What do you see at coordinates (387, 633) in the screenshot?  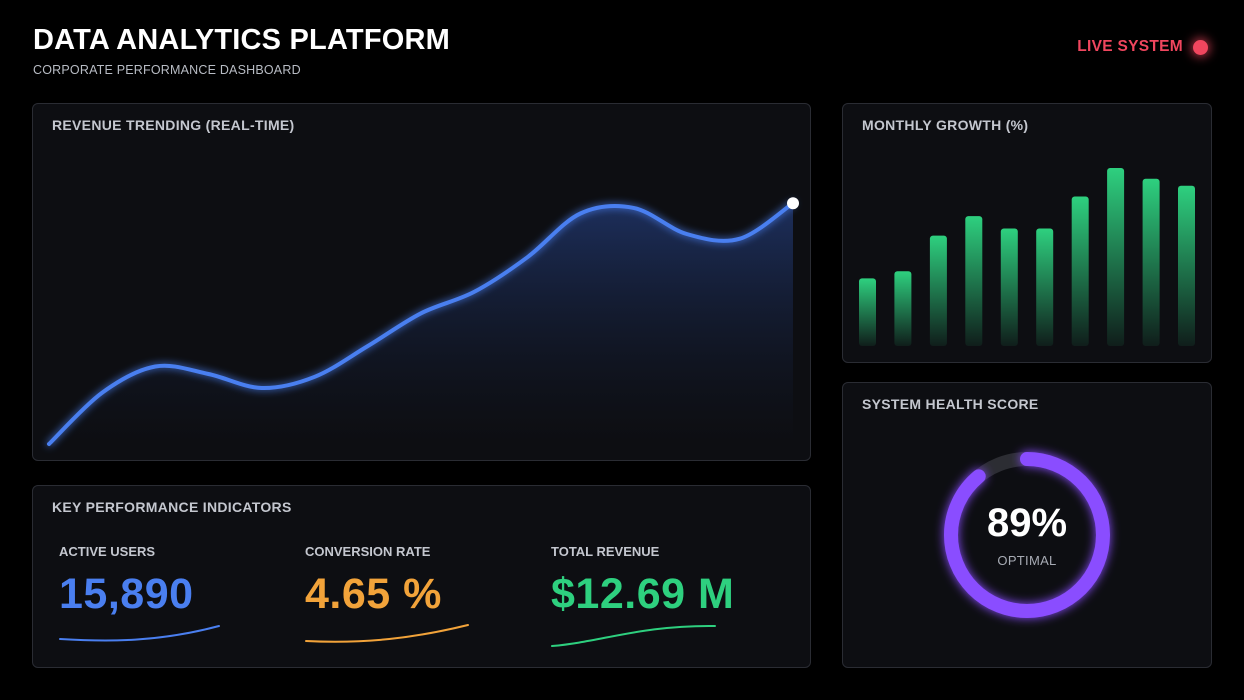 I see `kpi-conversion-rate-sparkline` at bounding box center [387, 633].